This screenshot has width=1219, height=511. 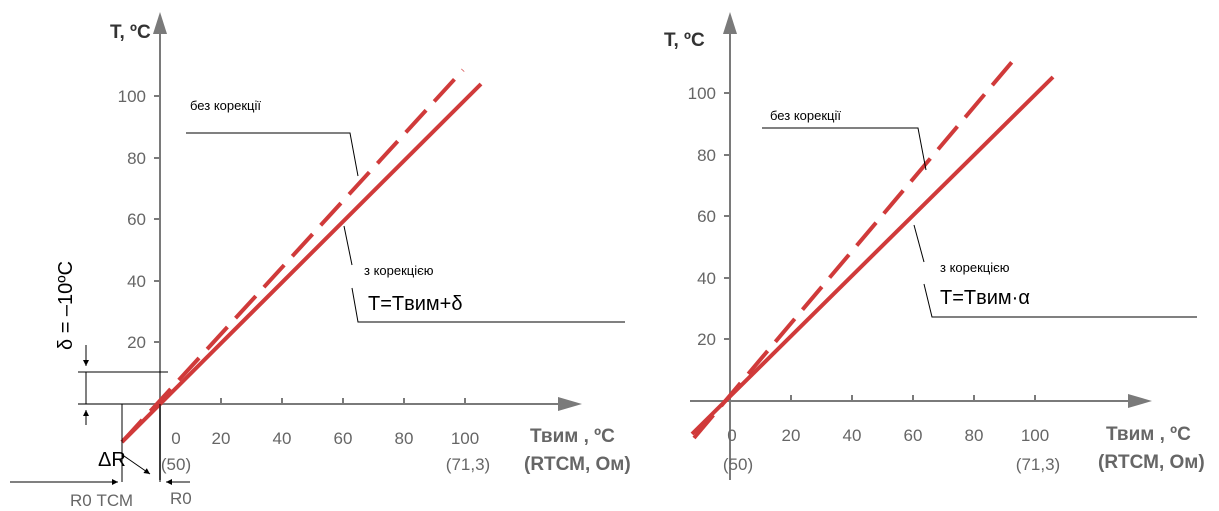 I want to click on left-x-axis-title: Твим , ºC, so click(x=572, y=436).